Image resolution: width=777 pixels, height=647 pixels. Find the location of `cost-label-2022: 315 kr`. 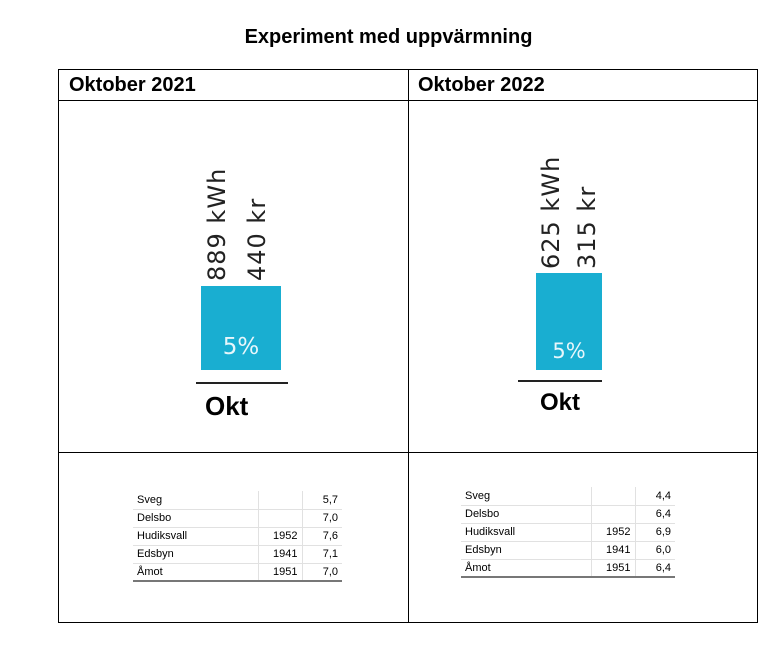

cost-label-2022: 315 kr is located at coordinates (587, 227).